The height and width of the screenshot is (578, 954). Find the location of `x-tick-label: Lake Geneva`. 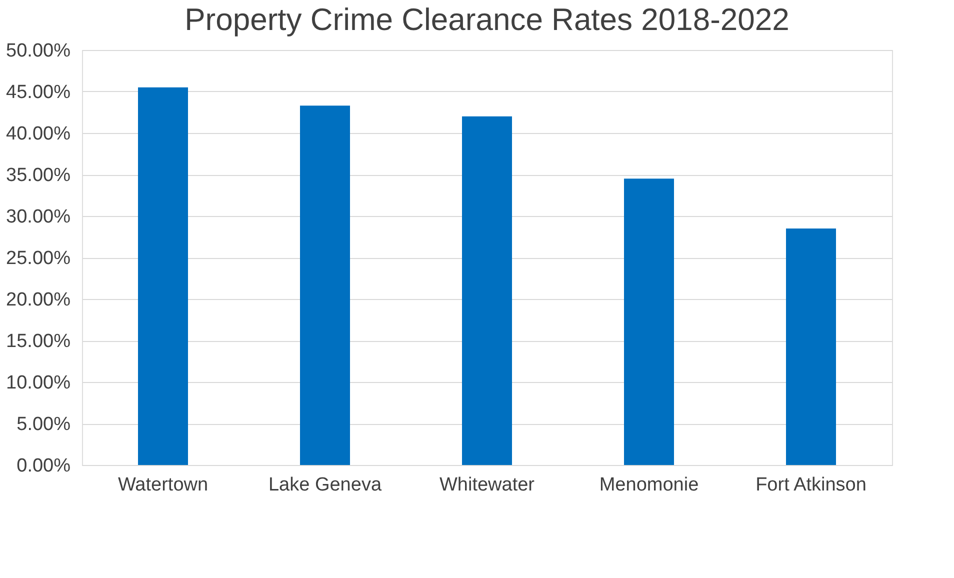

x-tick-label: Lake Geneva is located at coordinates (325, 485).